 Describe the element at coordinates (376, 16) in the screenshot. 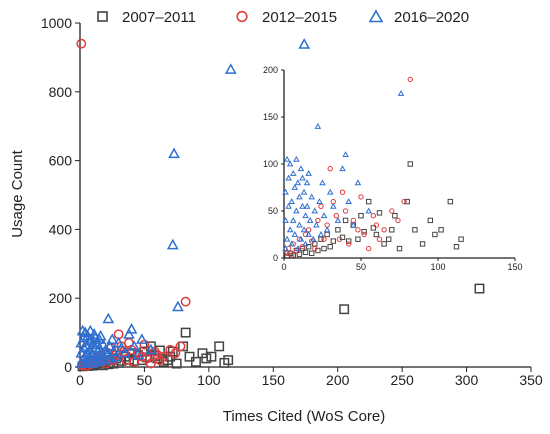

I see `legend-marker-triangle` at that location.